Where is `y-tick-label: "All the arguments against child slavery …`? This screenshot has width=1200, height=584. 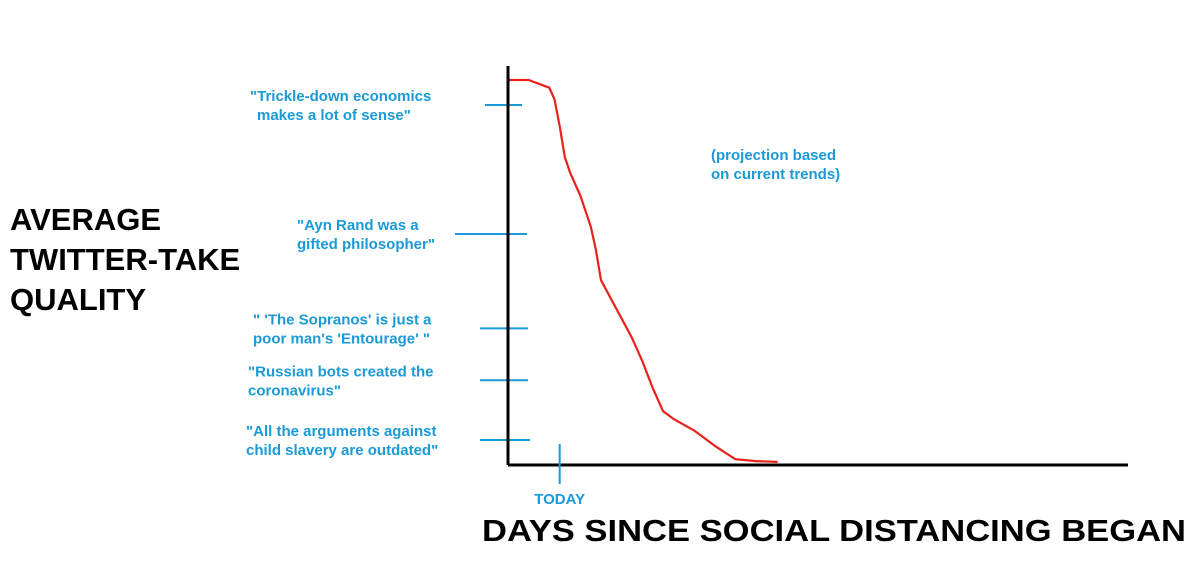 y-tick-label: "All the arguments against child slavery … is located at coordinates (342, 441).